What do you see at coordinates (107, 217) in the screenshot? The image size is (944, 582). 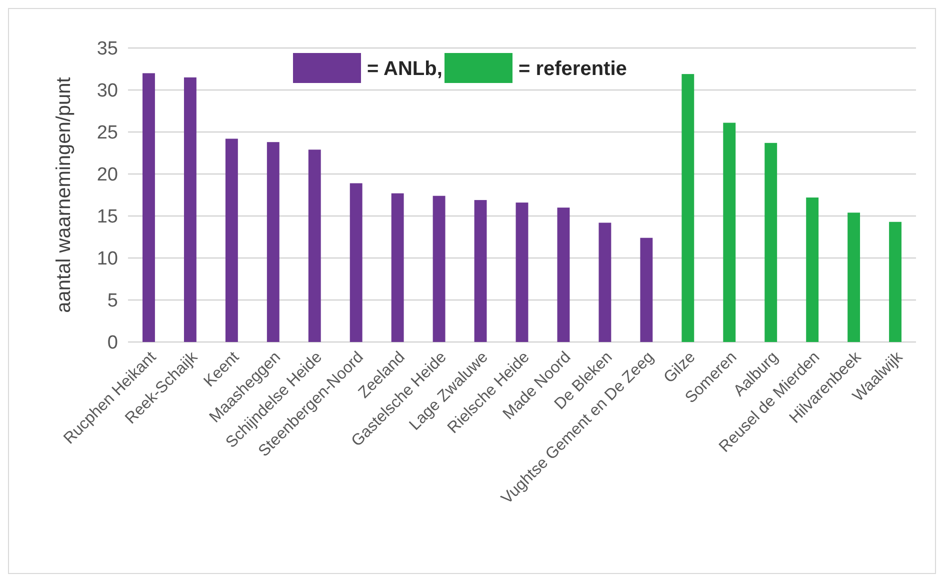 I see `y-tick-label: 15` at bounding box center [107, 217].